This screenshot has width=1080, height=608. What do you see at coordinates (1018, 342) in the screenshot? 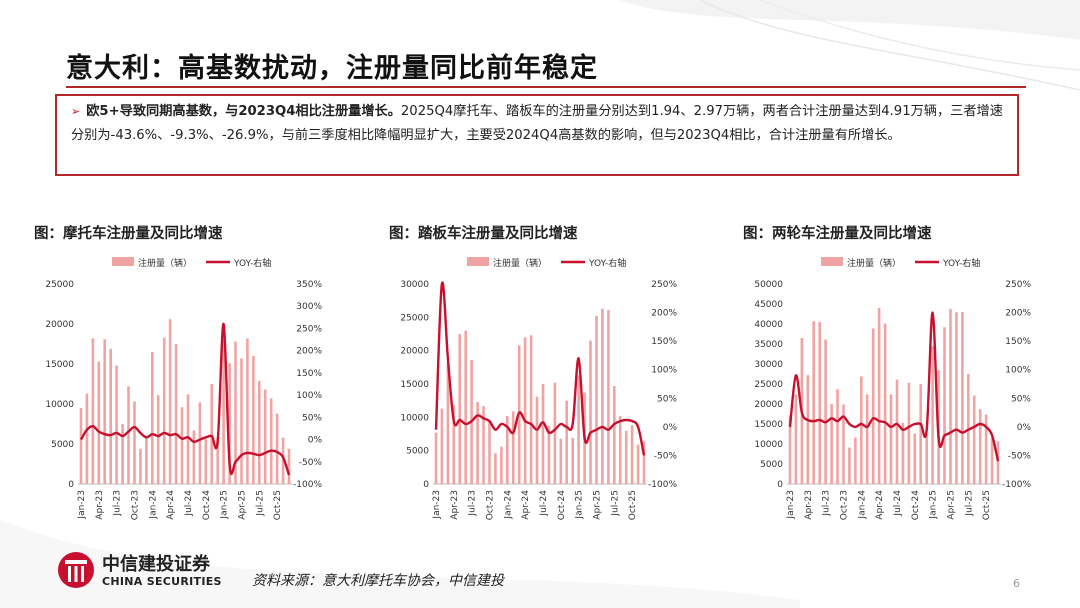
I see `y-right-tick-label: 150%` at bounding box center [1018, 342].